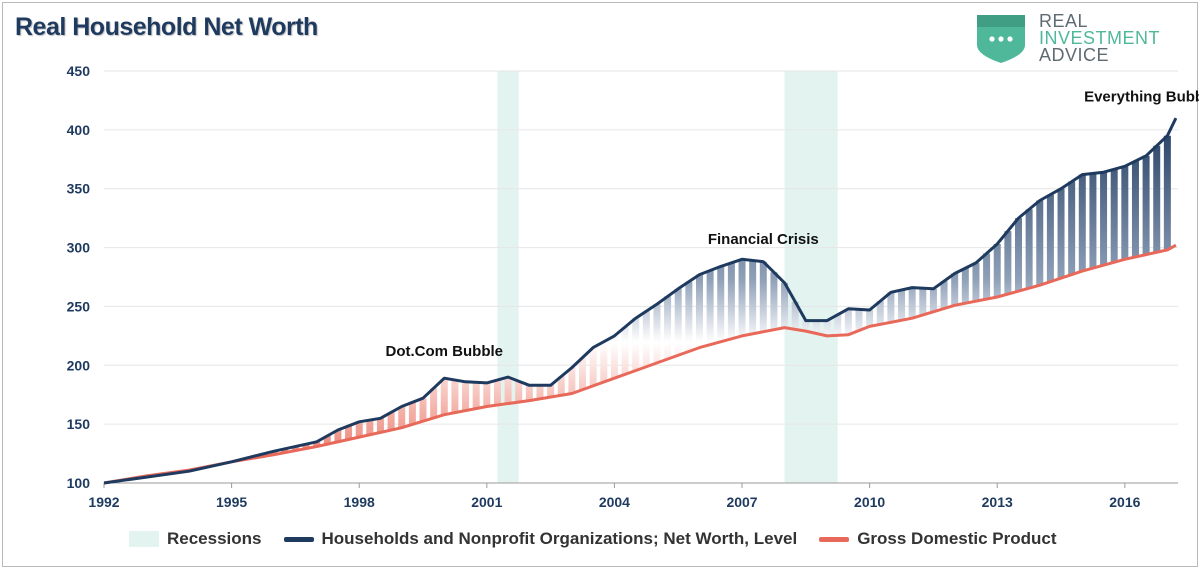 The width and height of the screenshot is (1200, 571). Describe the element at coordinates (1074, 55) in the screenshot. I see `brand-line-3: ADVICE` at that location.